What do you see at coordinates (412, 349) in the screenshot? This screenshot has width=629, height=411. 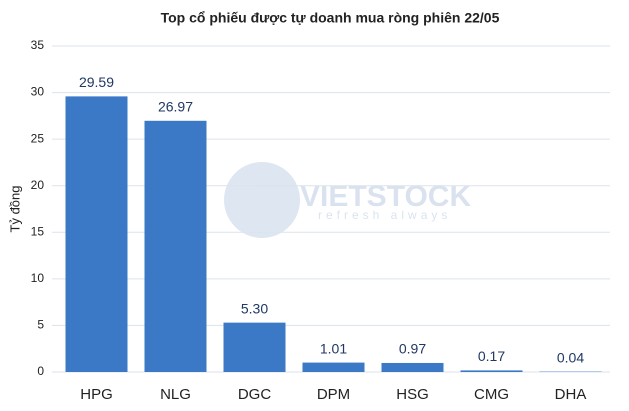 I see `value-label: 0.97` at bounding box center [412, 349].